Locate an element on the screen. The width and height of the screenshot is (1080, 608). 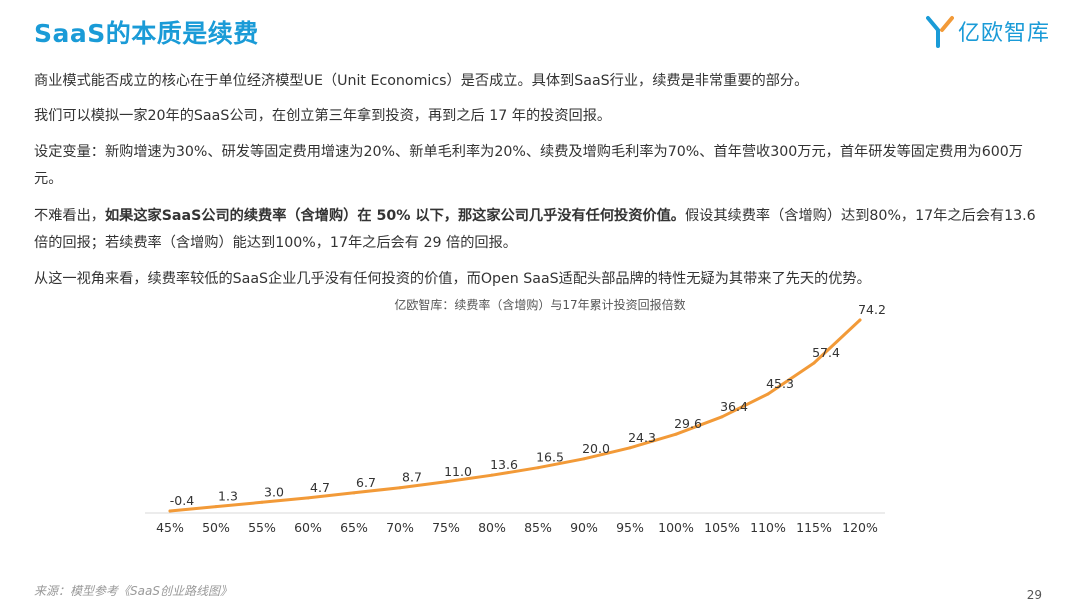
data-label: 57.4 is located at coordinates (826, 352).